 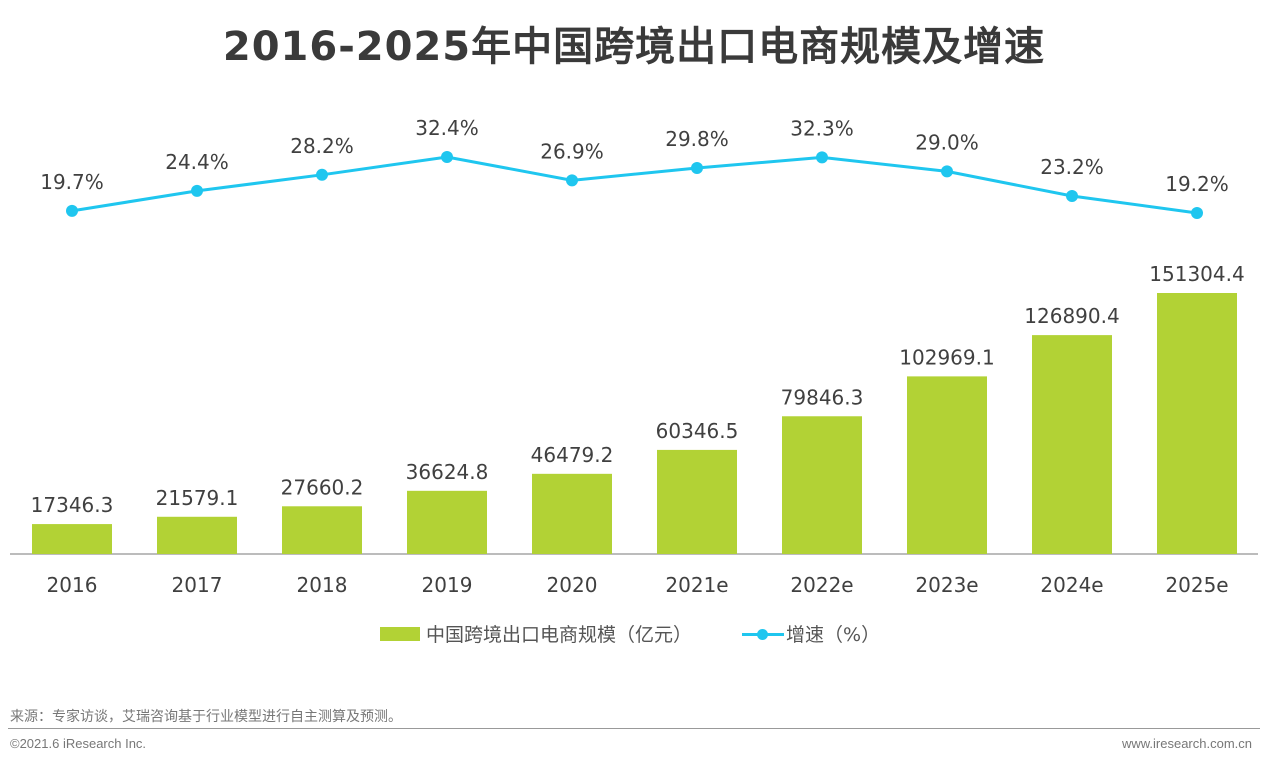 I want to click on bar-label: 36624.8, so click(x=447, y=472).